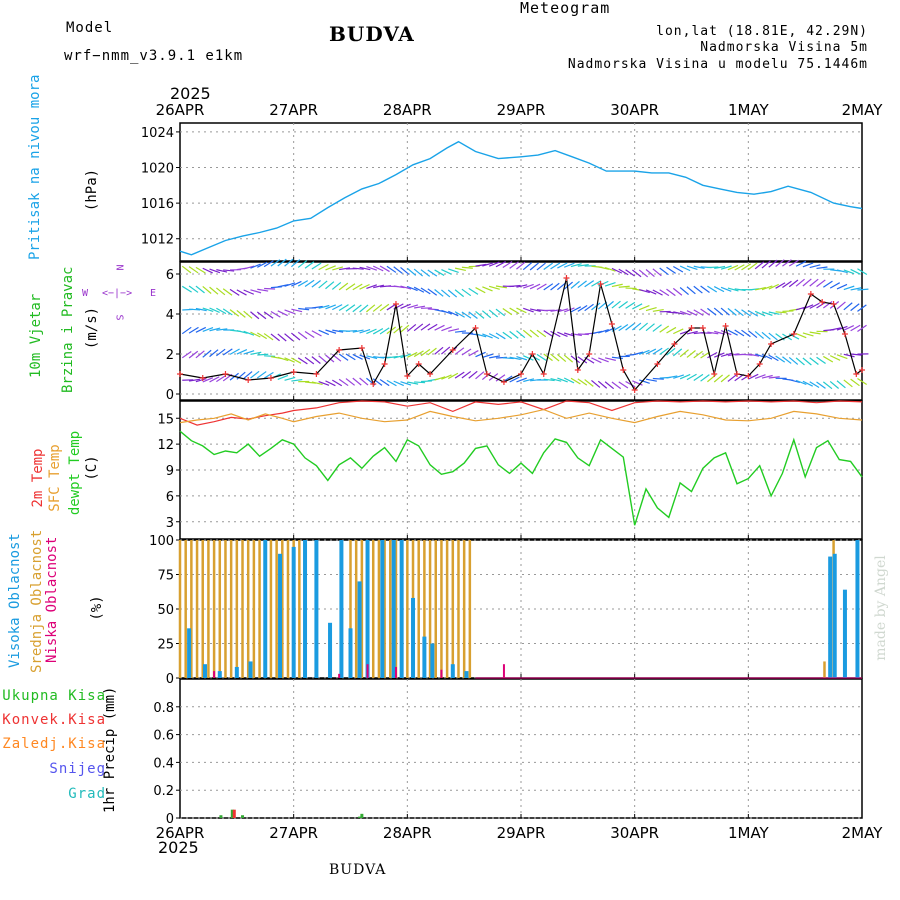 This screenshot has width=900, height=900. Describe the element at coordinates (122, 293) in the screenshot. I see `compass-icon: N W E S <−|−>` at that location.